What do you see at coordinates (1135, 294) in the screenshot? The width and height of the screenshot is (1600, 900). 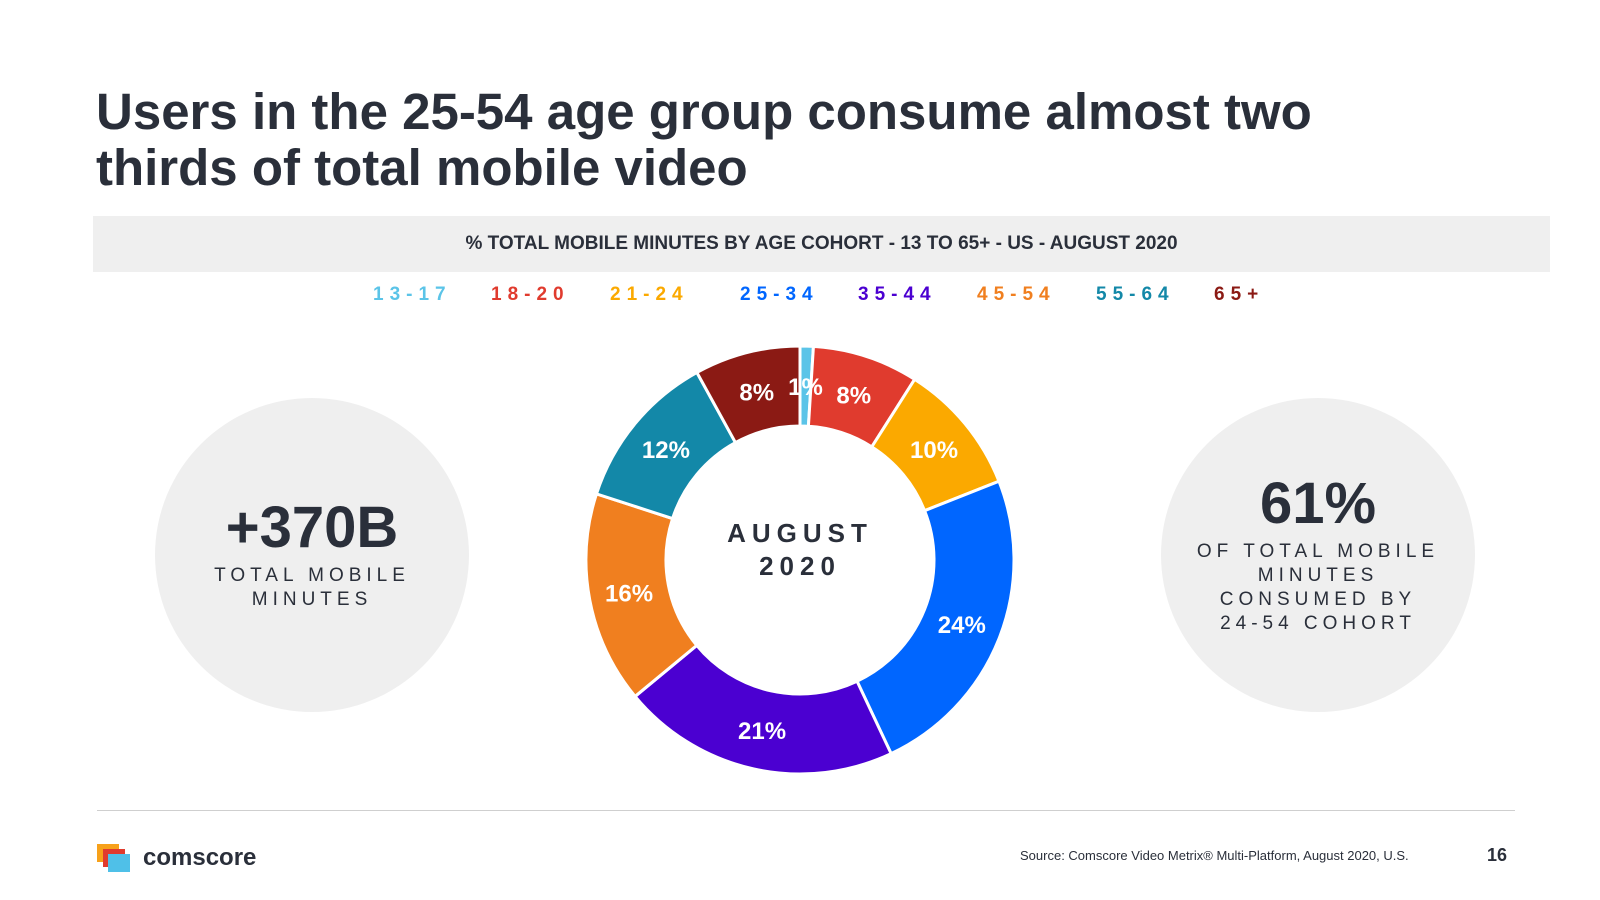 I see `legend-item: 55-64` at bounding box center [1135, 294].